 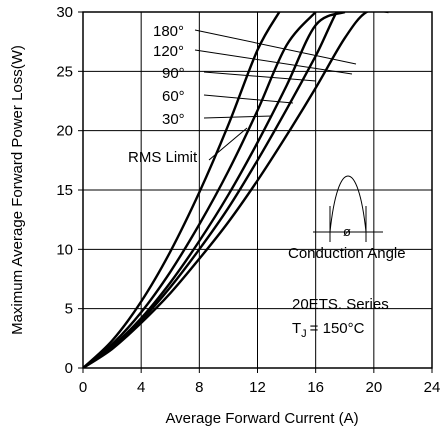 I want to click on x-tick-label: 4, so click(x=141, y=387).